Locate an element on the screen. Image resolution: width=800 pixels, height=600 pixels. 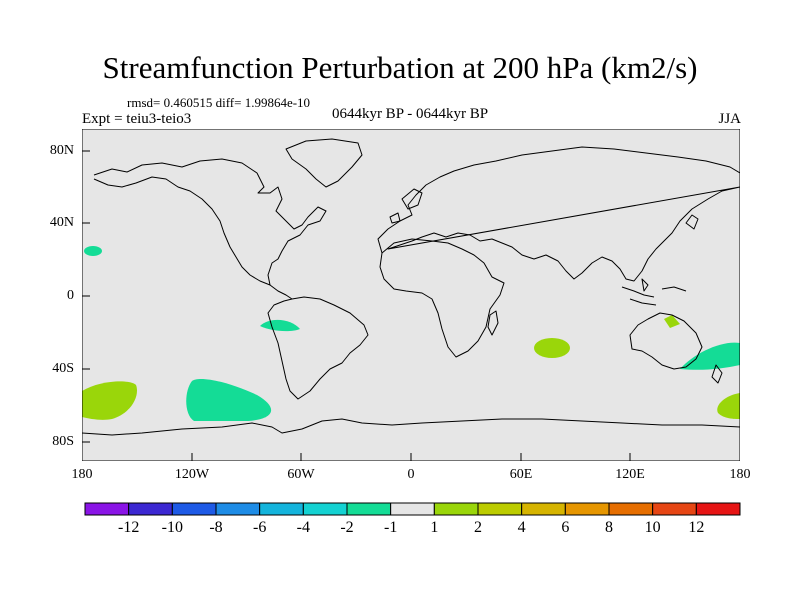
period-label: 0644kyr BP - 0644kyr BP is located at coordinates (410, 114).